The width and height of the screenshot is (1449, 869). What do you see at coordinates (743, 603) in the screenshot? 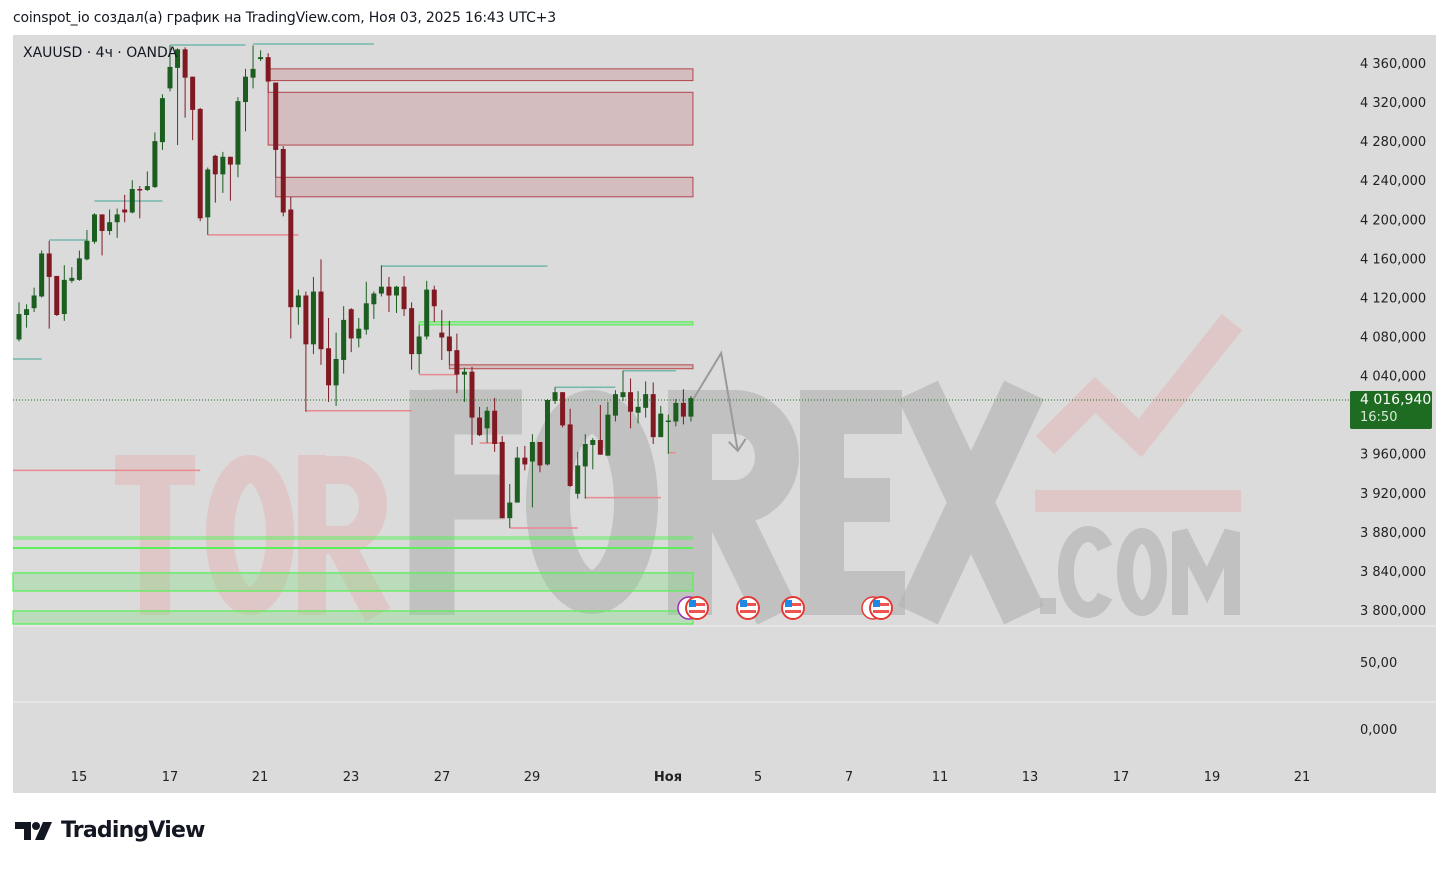
I see `flag-canton` at bounding box center [743, 603].